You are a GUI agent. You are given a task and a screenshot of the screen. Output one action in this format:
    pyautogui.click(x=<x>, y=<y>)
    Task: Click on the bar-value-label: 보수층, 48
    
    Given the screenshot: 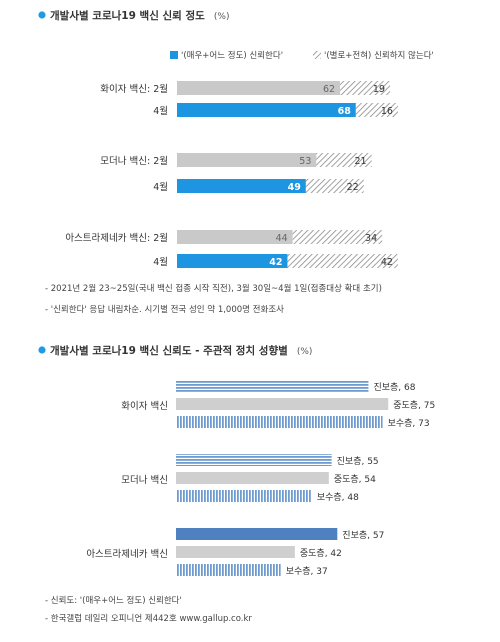 What is the action you would take?
    pyautogui.click(x=338, y=497)
    